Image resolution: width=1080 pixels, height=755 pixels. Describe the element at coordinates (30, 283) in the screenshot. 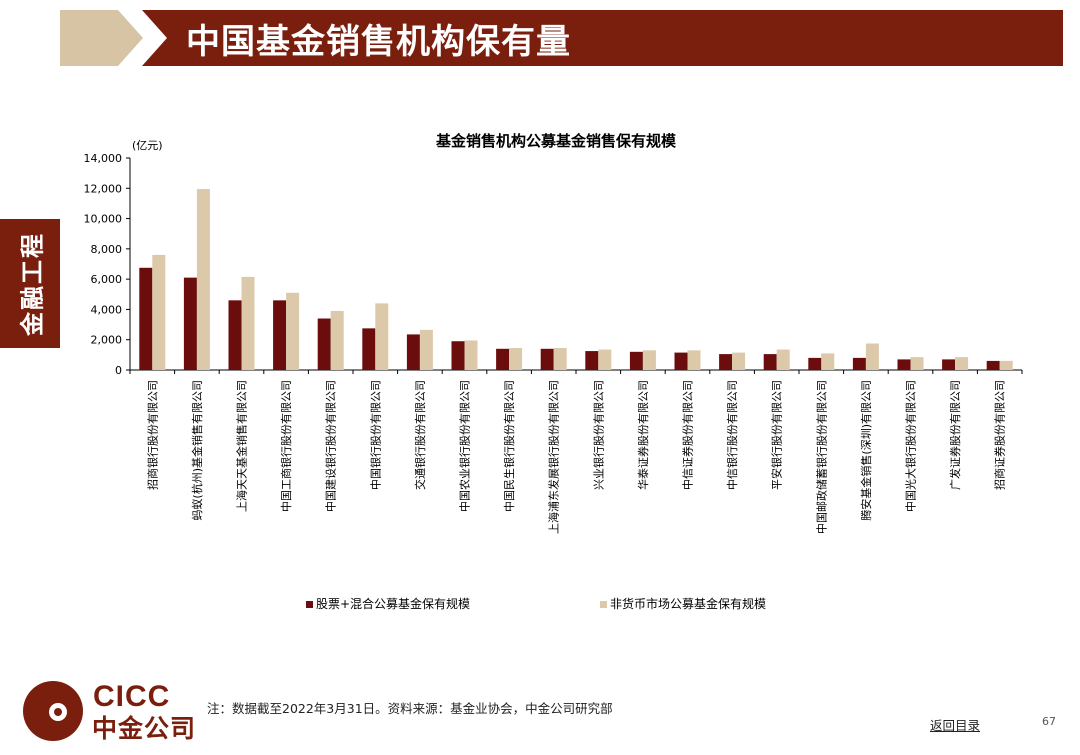

I see `side-tab: 金融工程` at that location.